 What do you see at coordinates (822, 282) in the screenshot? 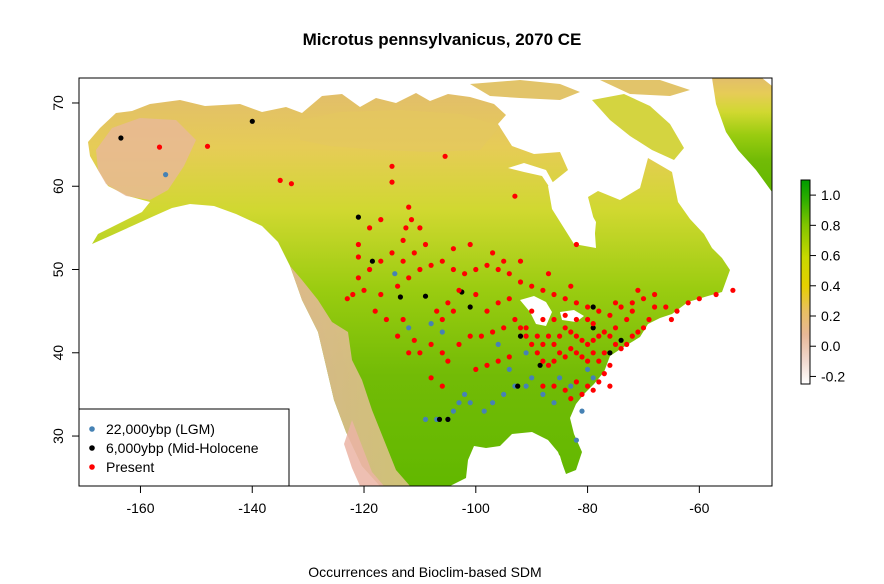
I see `colorbar: 1.0 0.8 0.6 0.4 0.2 0.0 -0.2` at bounding box center [822, 282].